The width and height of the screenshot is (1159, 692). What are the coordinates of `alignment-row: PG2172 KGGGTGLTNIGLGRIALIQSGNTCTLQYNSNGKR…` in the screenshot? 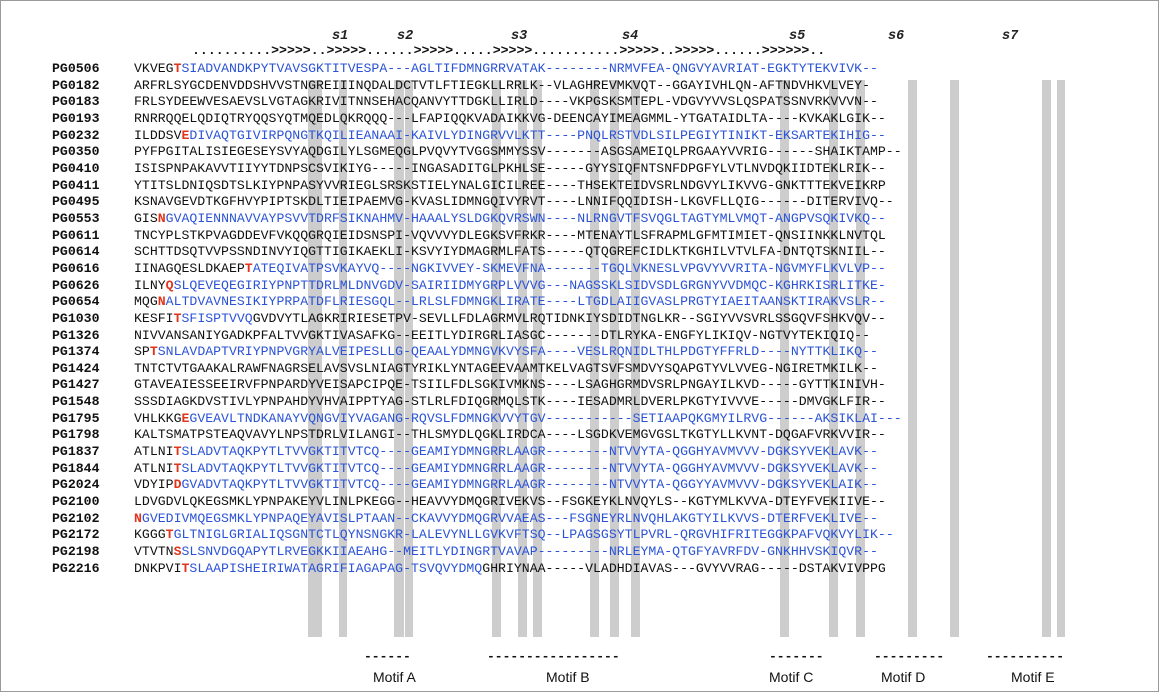 It's located at (579, 535).